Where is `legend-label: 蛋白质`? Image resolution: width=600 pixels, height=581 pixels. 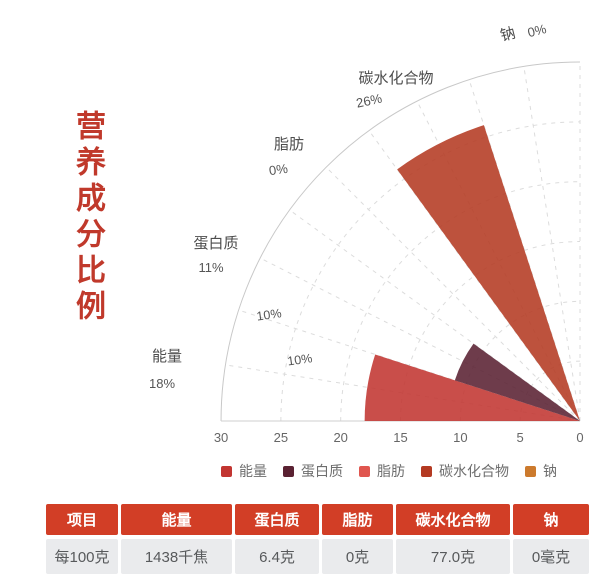 legend-label: 蛋白质 is located at coordinates (322, 471).